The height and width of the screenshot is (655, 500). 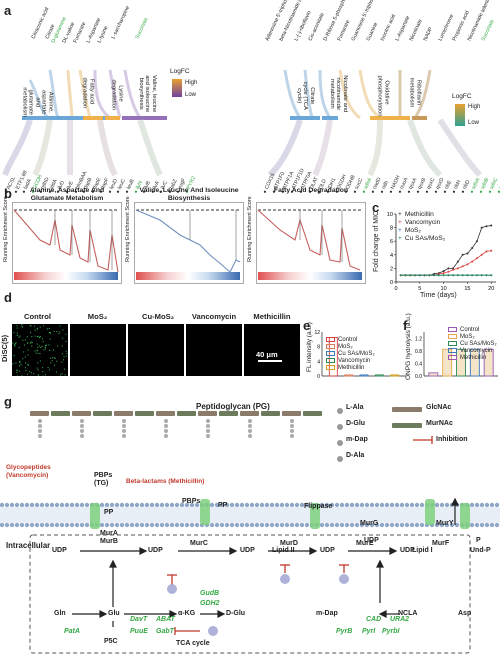 What do you see at coordinates (395, 289) in the screenshot?
I see `c-x-tick-label: 0` at bounding box center [395, 289].